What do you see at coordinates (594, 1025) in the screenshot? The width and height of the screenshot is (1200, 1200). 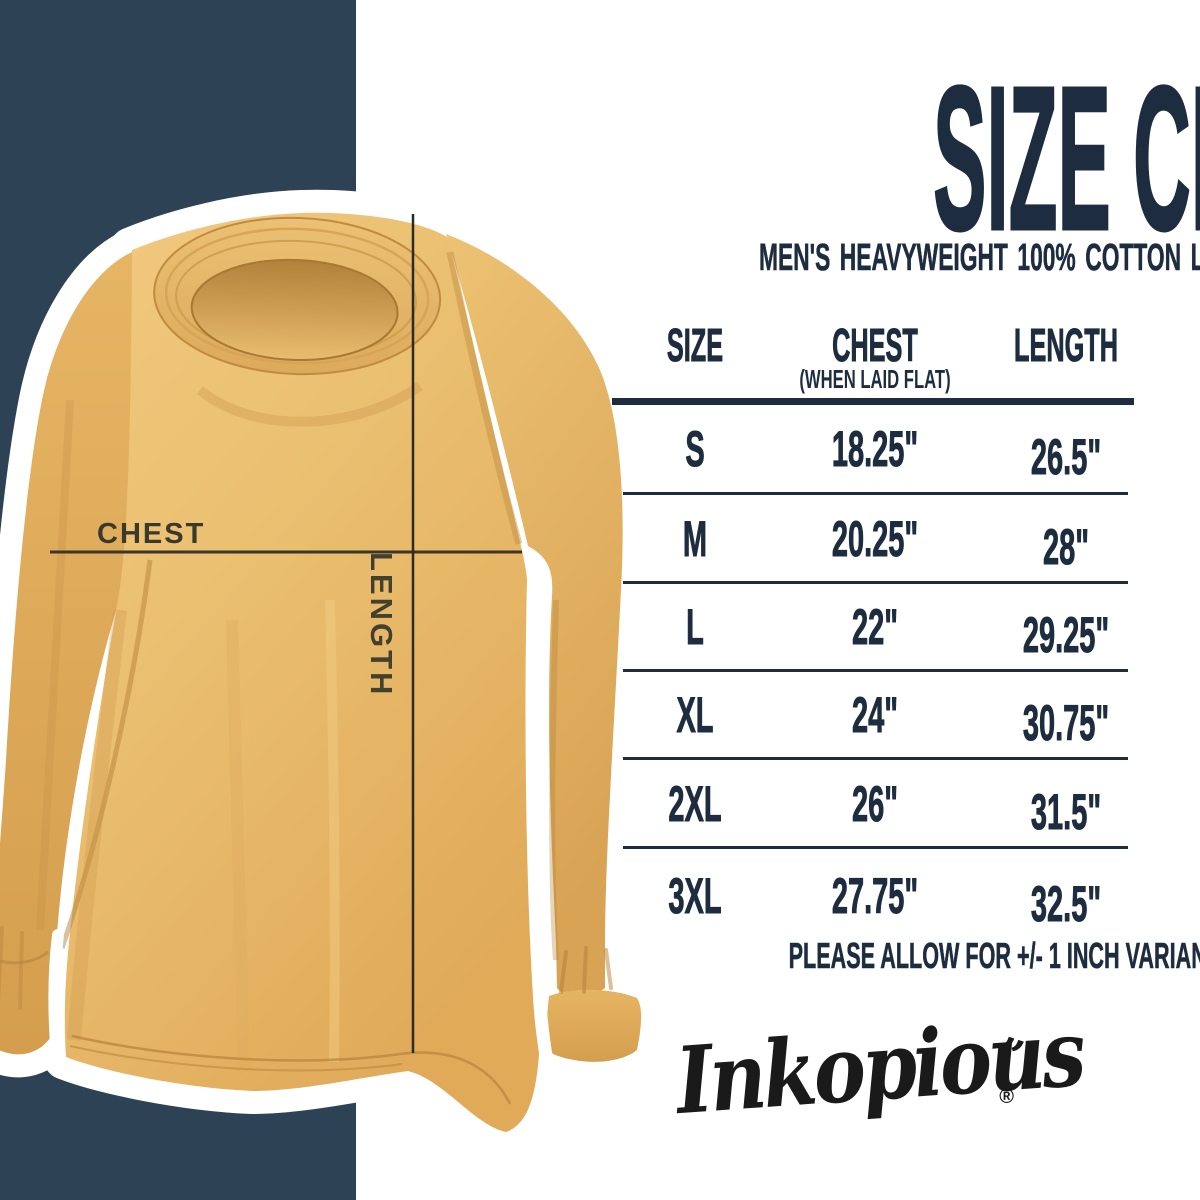 I see `shirt-right-cuff` at bounding box center [594, 1025].